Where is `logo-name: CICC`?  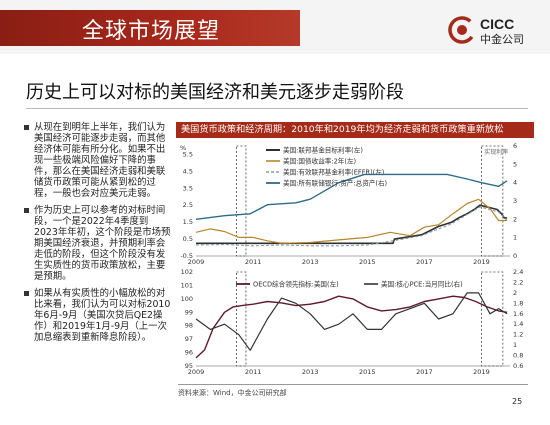
logo-name: CICC is located at coordinates (497, 24).